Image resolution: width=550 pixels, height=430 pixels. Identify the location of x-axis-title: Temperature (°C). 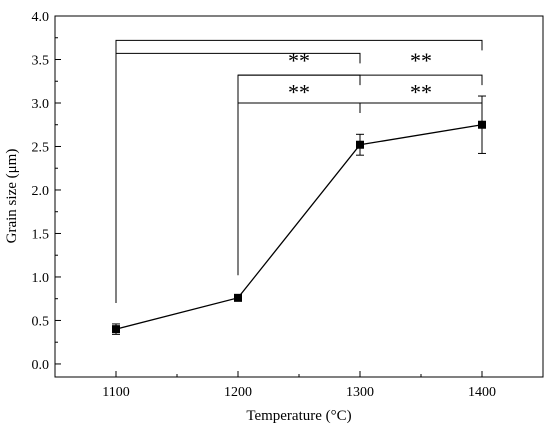
(298, 416).